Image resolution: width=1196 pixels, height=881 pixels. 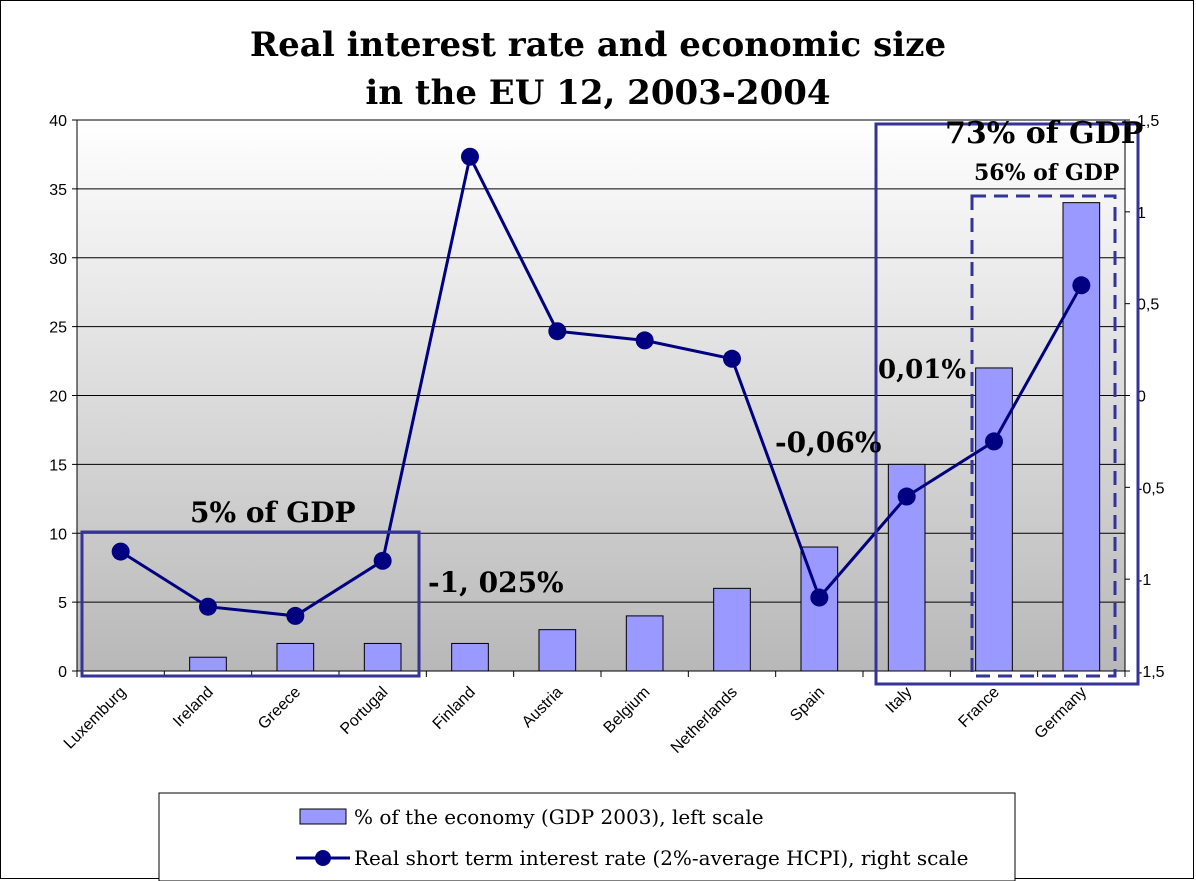 What do you see at coordinates (1061, 713) in the screenshot?
I see `category-label: Germany` at bounding box center [1061, 713].